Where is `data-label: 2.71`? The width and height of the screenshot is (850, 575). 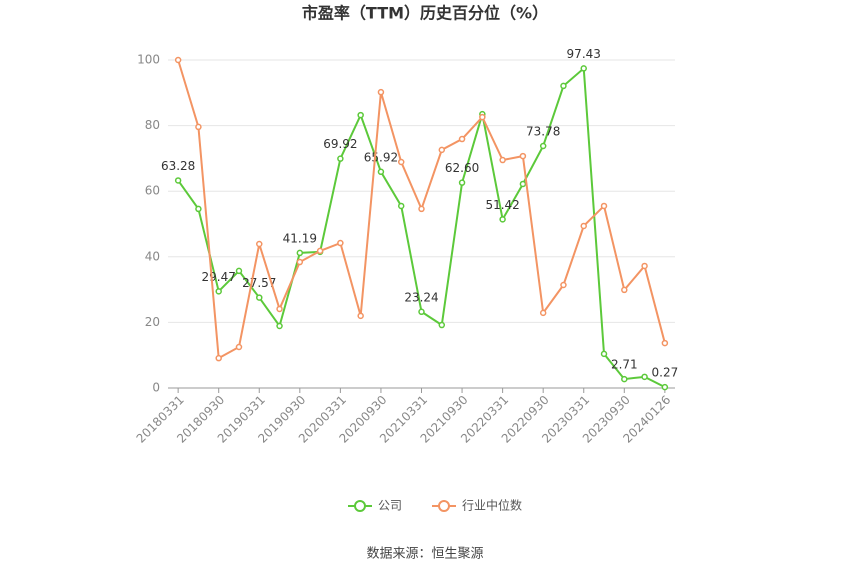
data-label: 2.71 is located at coordinates (624, 365).